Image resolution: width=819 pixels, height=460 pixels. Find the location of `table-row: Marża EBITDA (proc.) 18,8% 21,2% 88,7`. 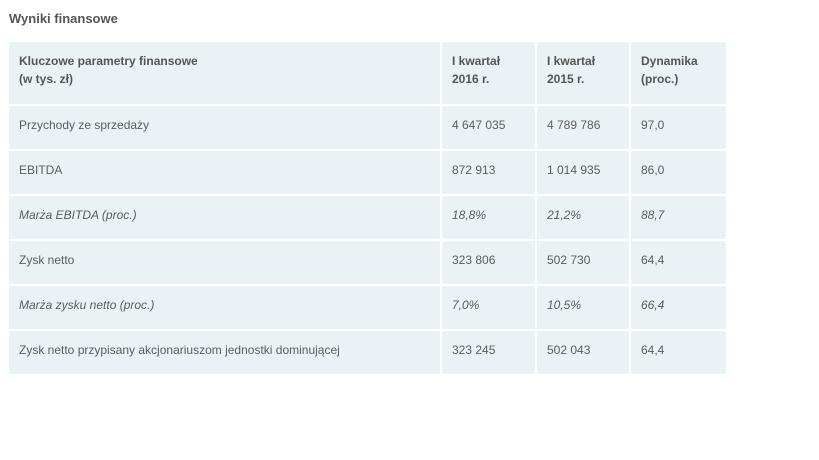

table-row: Marża EBITDA (proc.) 18,8% 21,2% 88,7 is located at coordinates (367, 217).